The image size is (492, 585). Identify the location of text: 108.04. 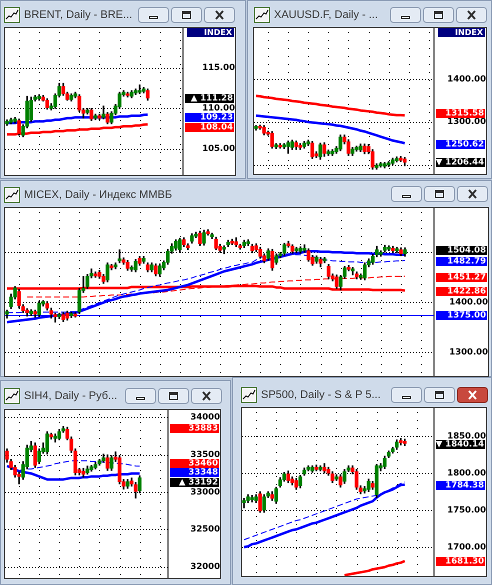
(217, 127).